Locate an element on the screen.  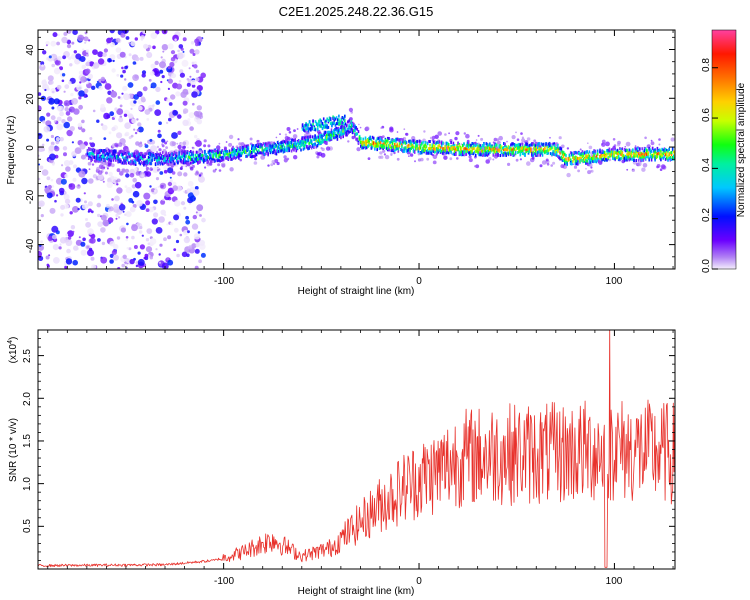
snr-y-tick-label: 1.5 is located at coordinates (27, 441).